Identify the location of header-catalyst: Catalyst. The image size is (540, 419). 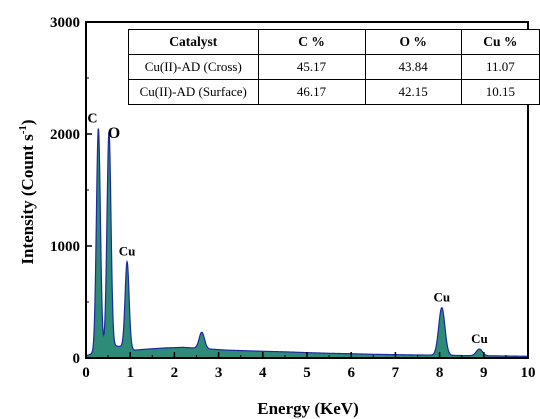
(193, 42).